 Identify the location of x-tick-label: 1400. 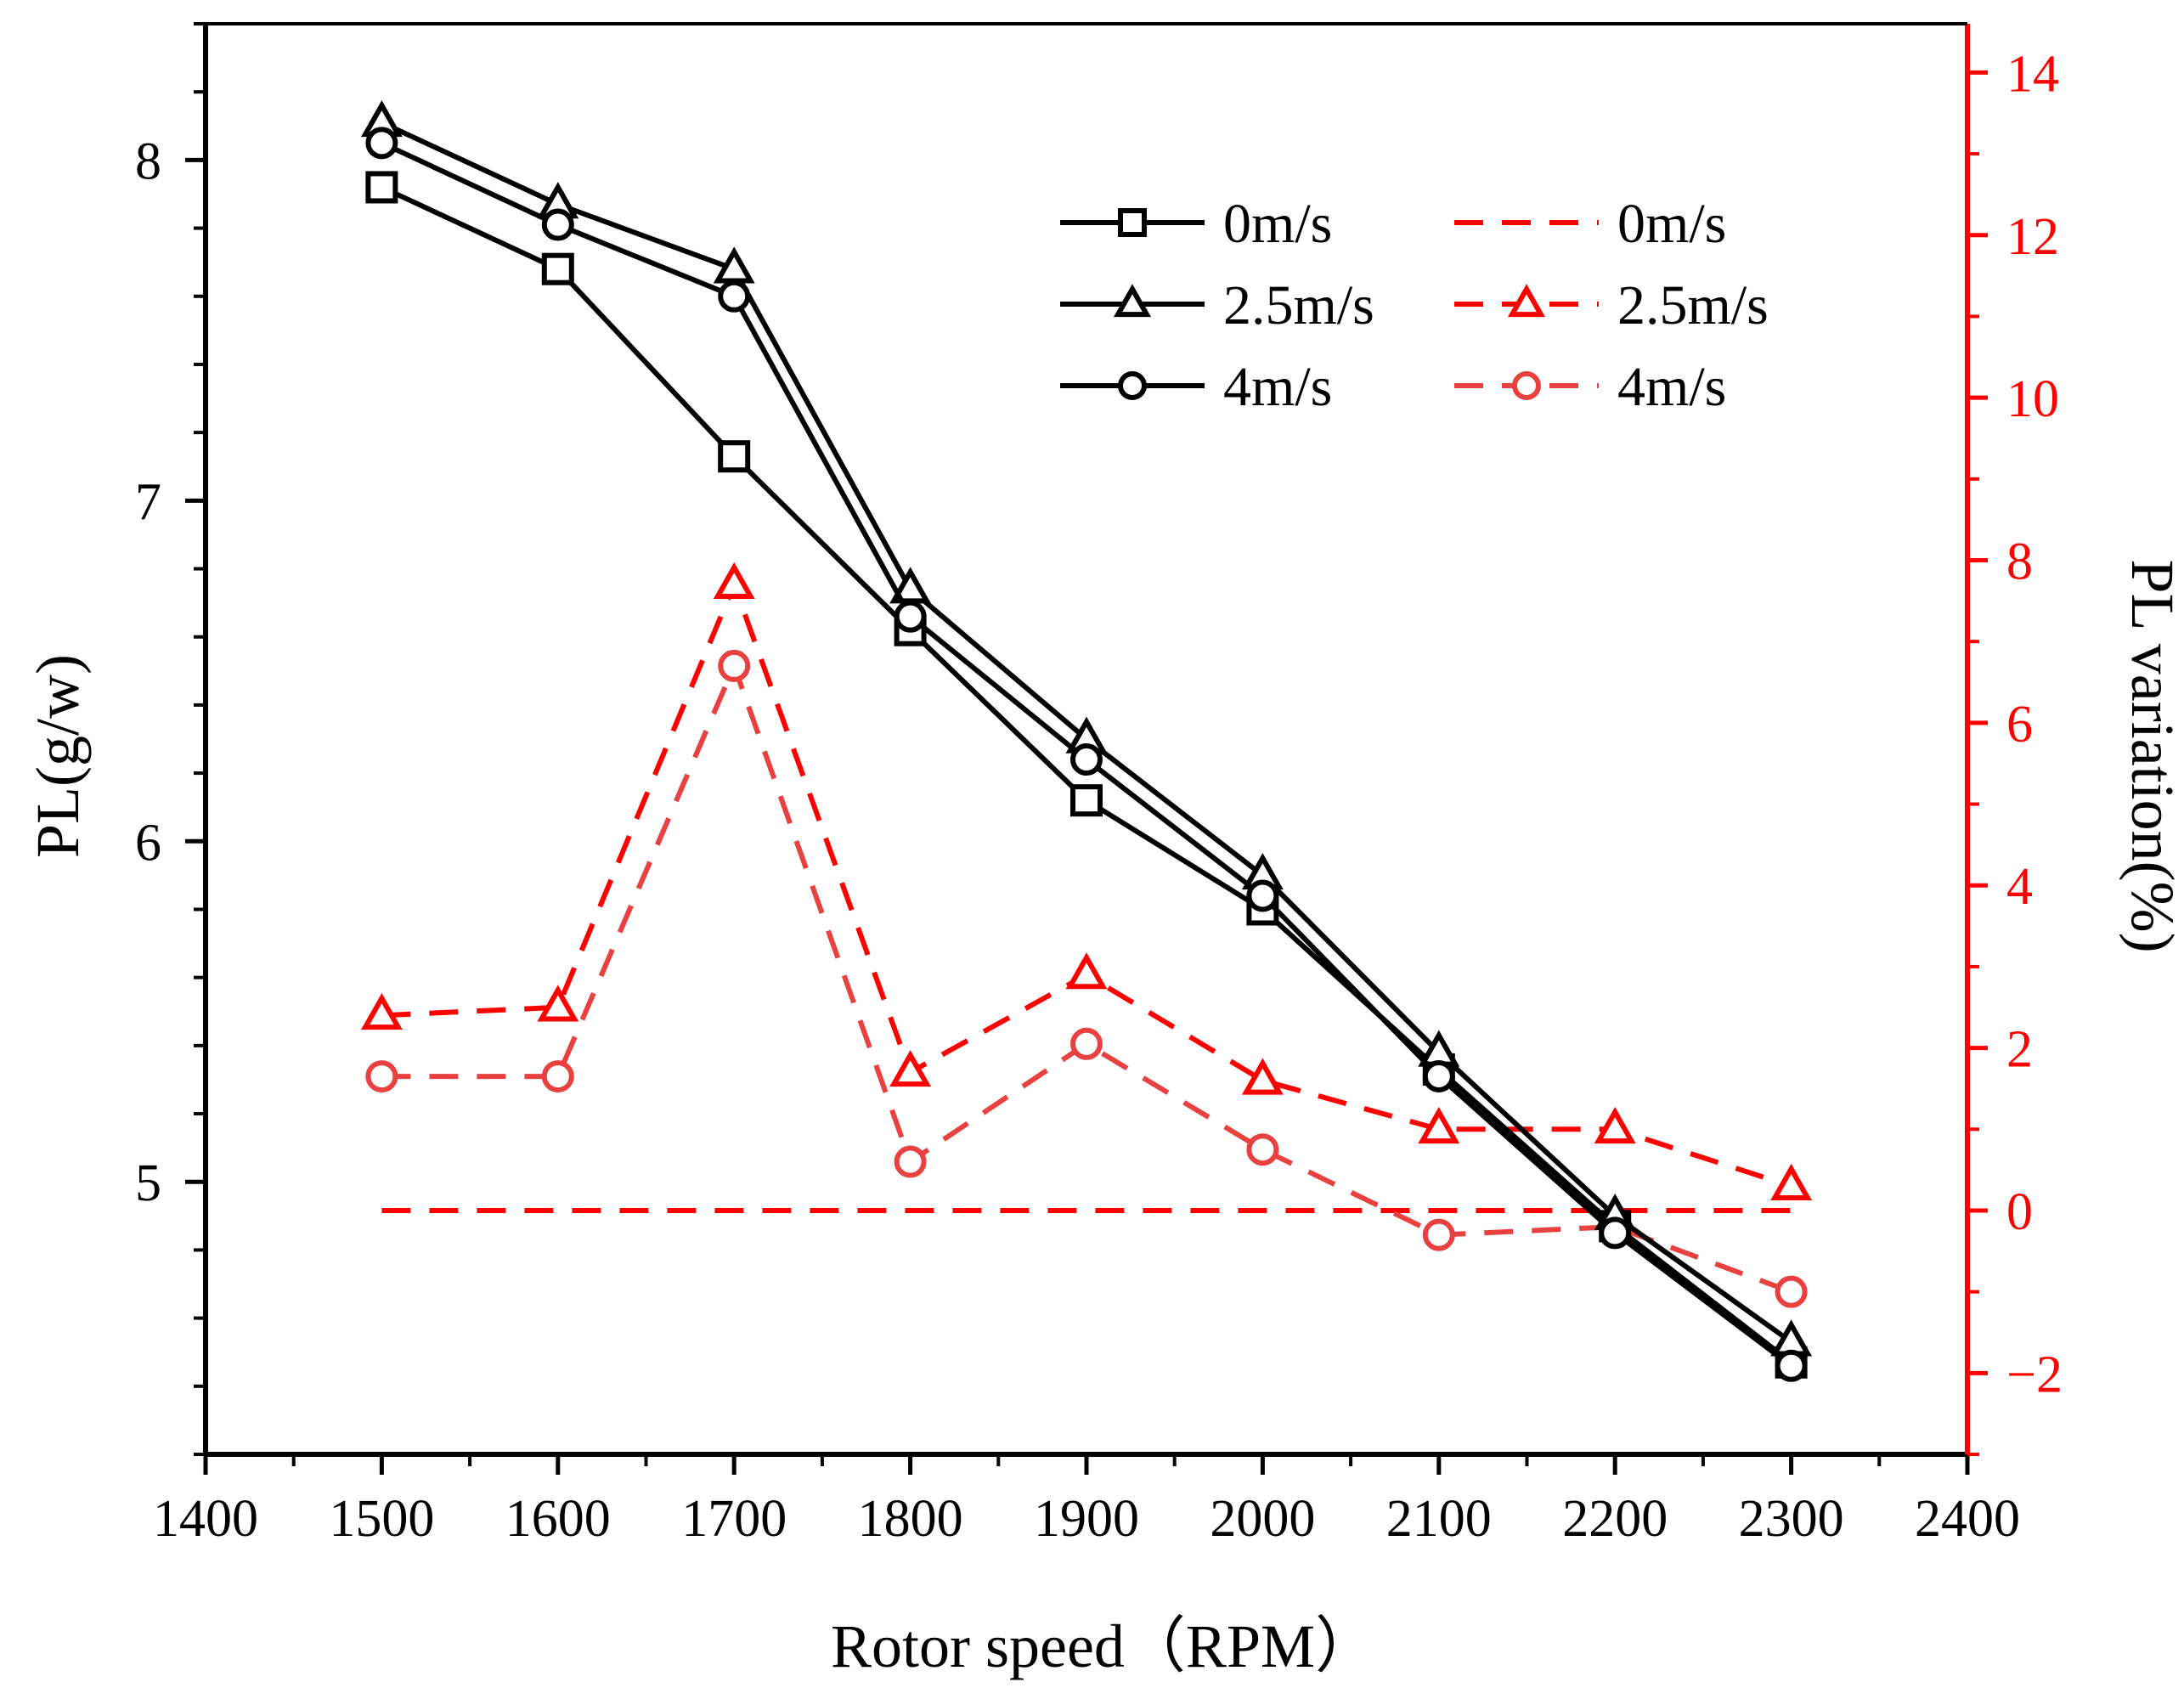
(205, 1519).